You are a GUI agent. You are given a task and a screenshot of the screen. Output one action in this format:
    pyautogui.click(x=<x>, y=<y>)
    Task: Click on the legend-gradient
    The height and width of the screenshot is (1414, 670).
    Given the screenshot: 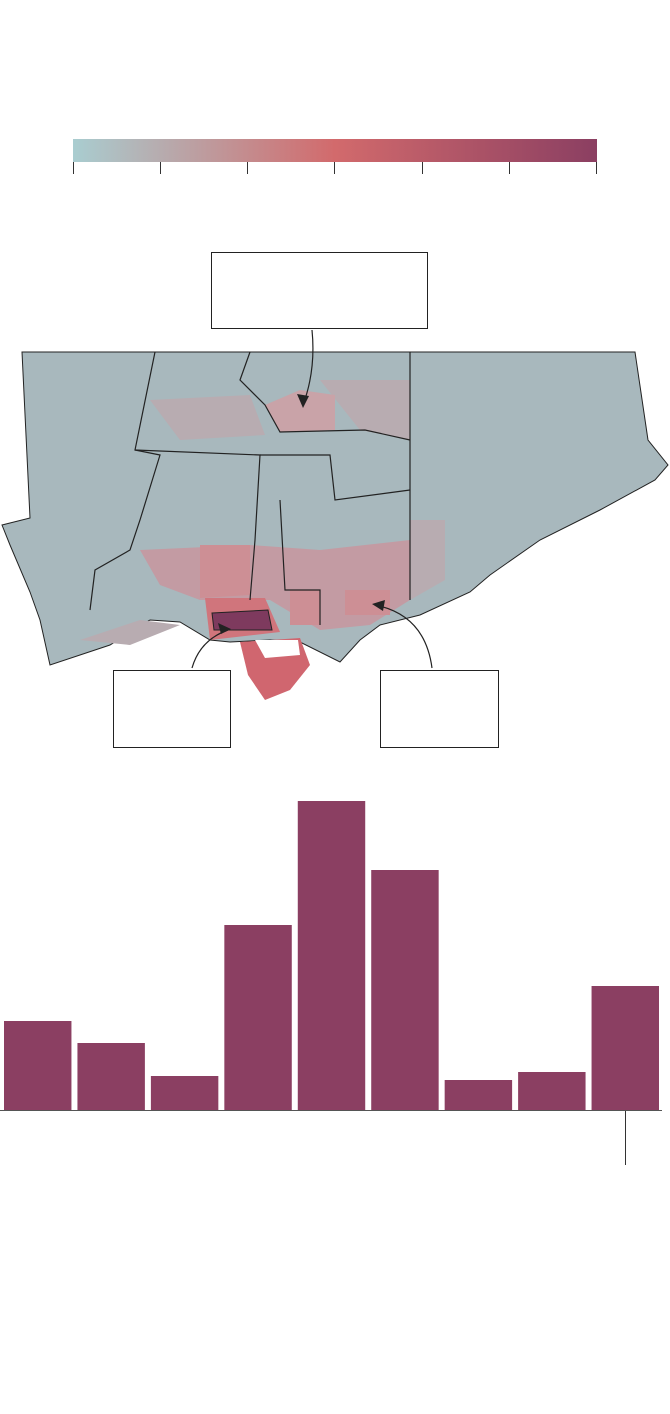 What is the action you would take?
    pyautogui.click(x=335, y=150)
    